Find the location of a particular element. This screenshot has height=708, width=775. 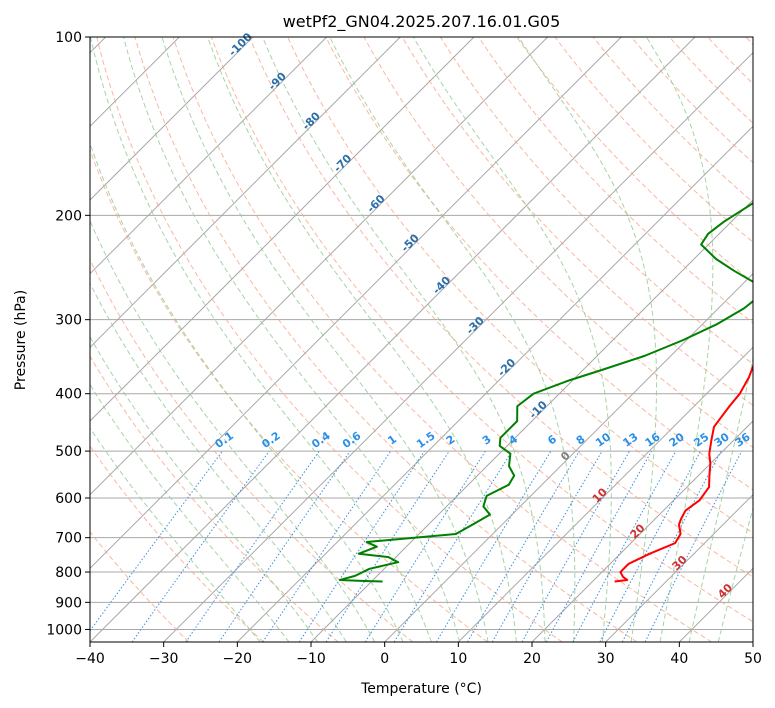

x-axis-title: Temperature (°C) is located at coordinates (421, 689).